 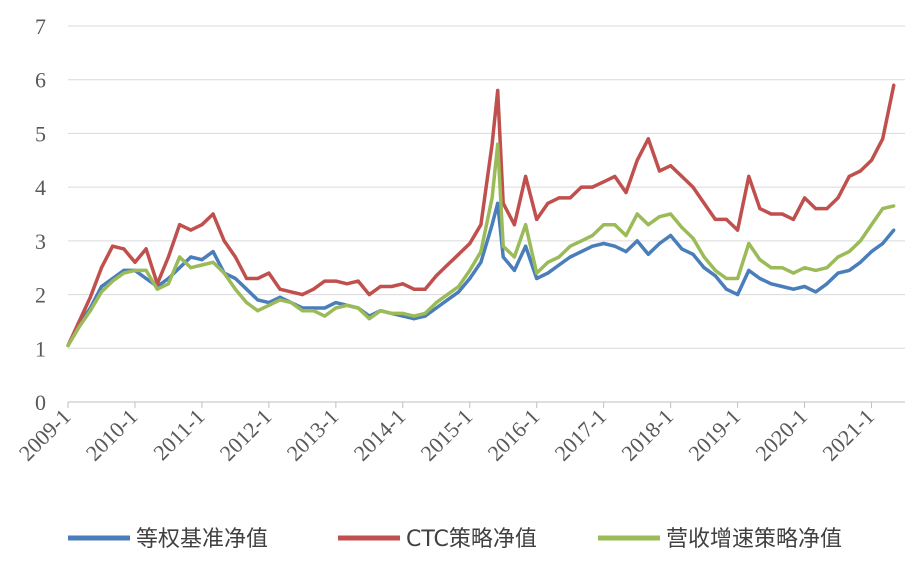 What do you see at coordinates (754, 539) in the screenshot?
I see `legend-label: 营收增速策略净值` at bounding box center [754, 539].